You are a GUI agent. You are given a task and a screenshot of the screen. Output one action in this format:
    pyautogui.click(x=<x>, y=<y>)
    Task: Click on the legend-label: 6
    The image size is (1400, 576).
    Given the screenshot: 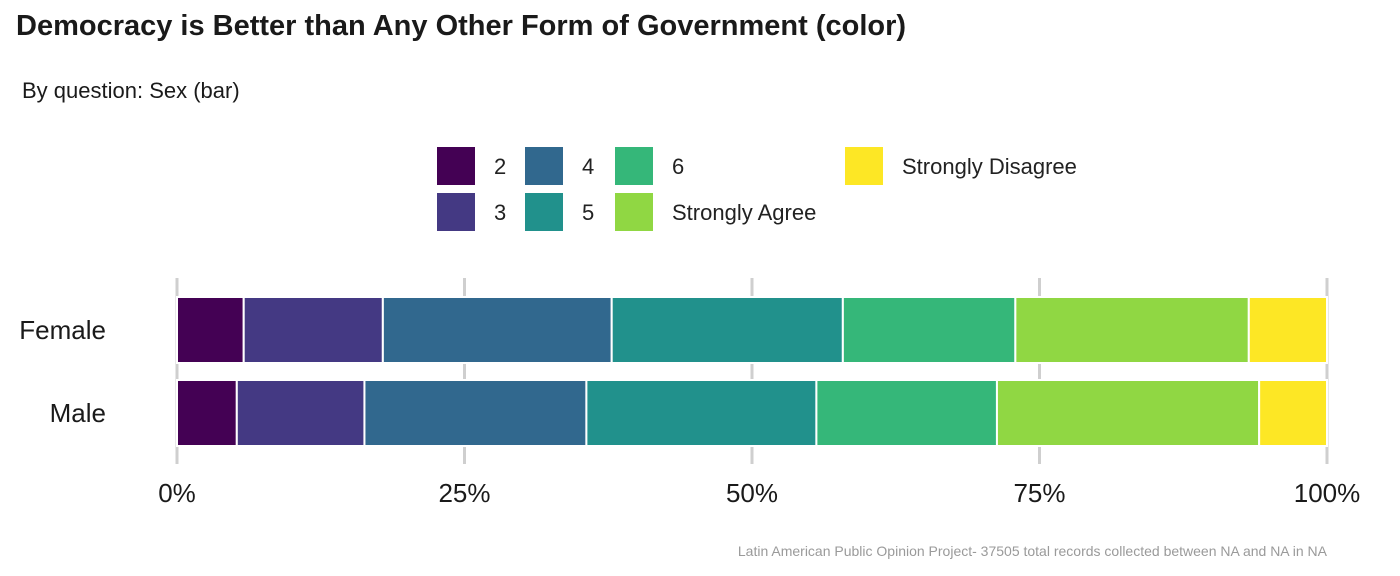 What is the action you would take?
    pyautogui.click(x=678, y=166)
    